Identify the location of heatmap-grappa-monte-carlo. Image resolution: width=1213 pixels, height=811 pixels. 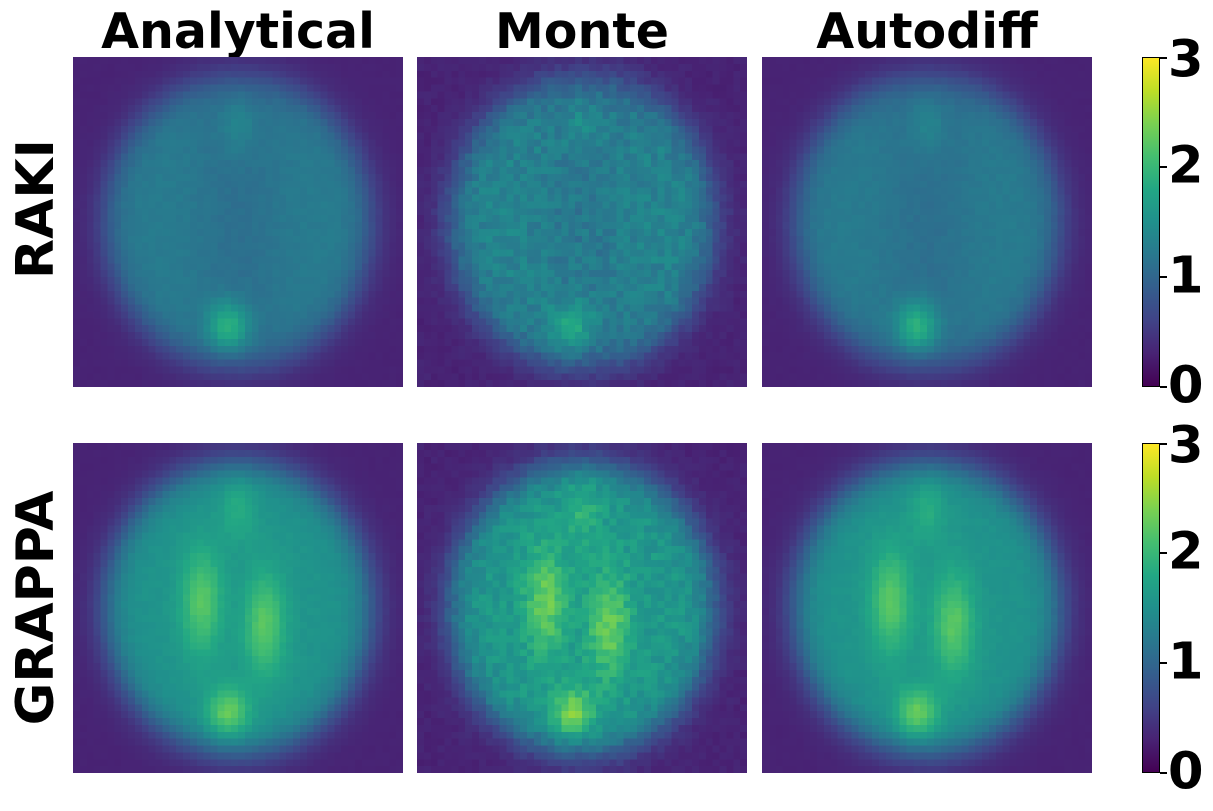
(582, 608).